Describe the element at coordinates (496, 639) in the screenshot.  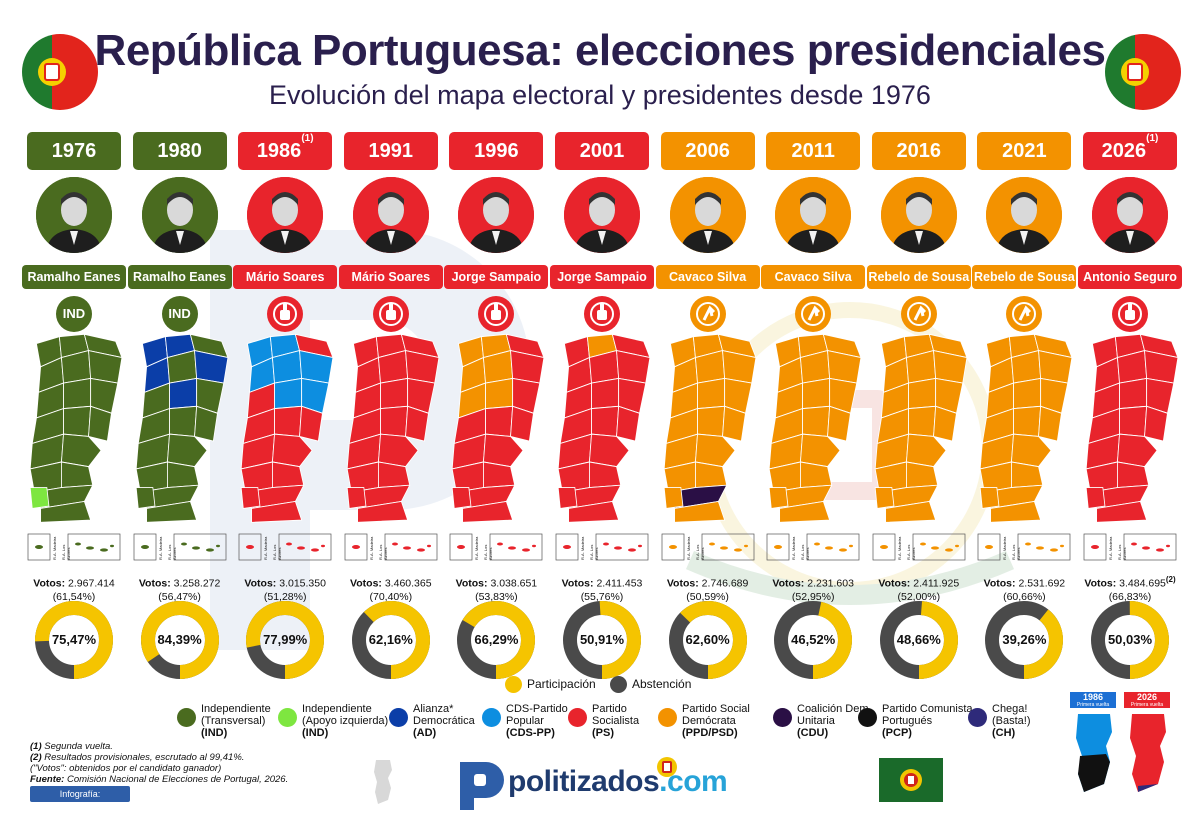
I see `participation-value: 66,29%` at that location.